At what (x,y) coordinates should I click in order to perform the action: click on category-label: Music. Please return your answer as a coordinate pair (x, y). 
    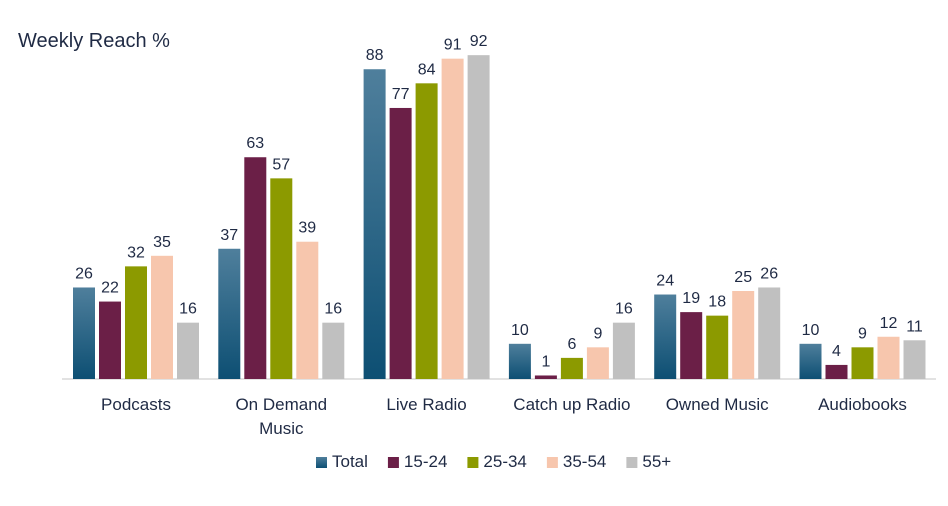
    Looking at the image, I should click on (281, 428).